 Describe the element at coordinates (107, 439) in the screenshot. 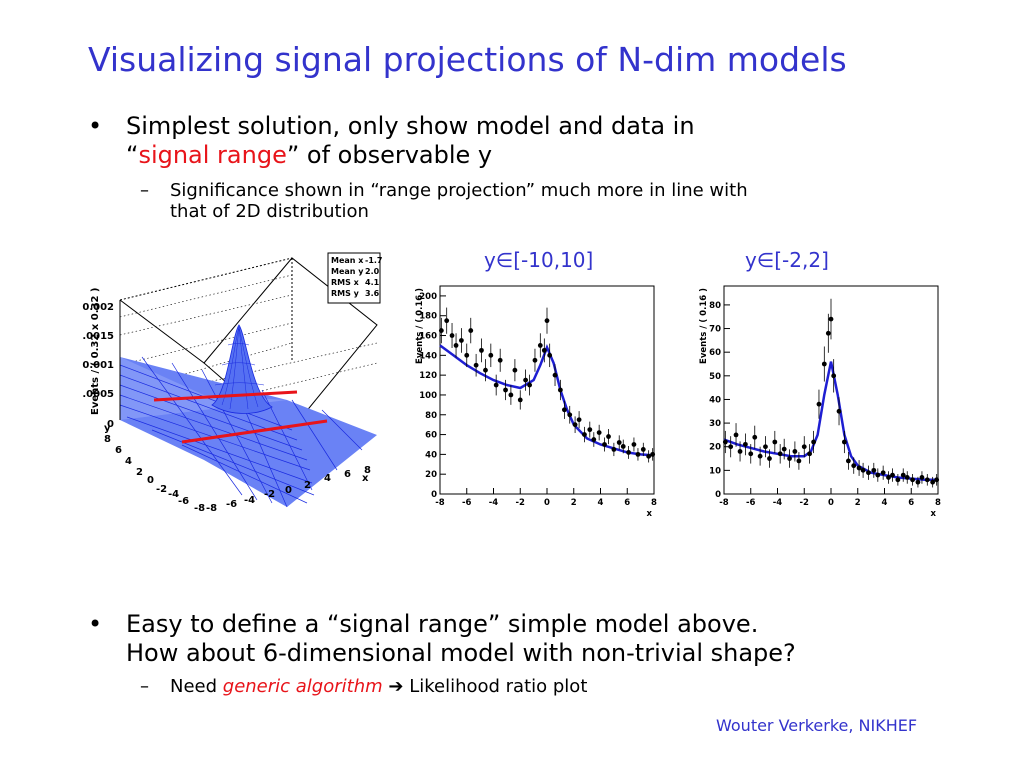

I see `y-tick: 8` at that location.